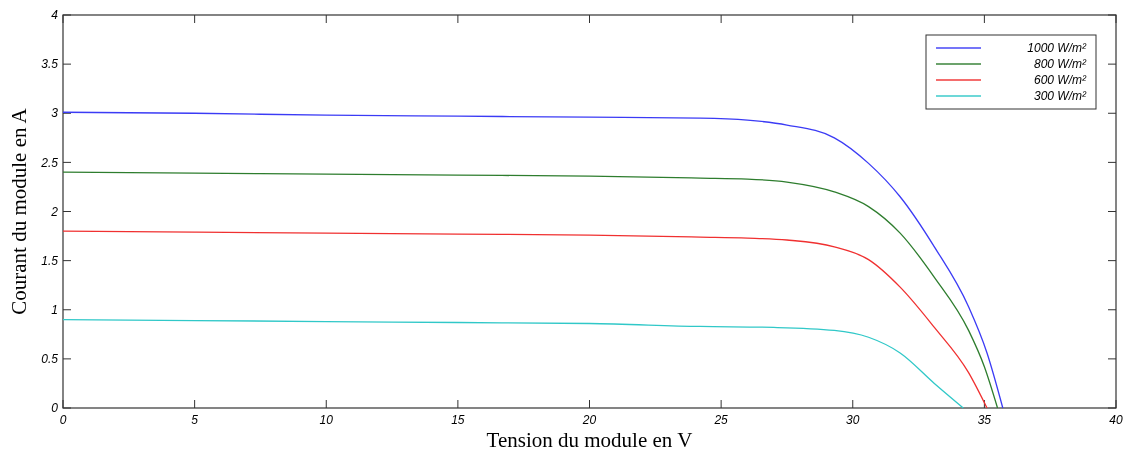  Describe the element at coordinates (589, 420) in the screenshot. I see `x-tick-label: 20` at that location.